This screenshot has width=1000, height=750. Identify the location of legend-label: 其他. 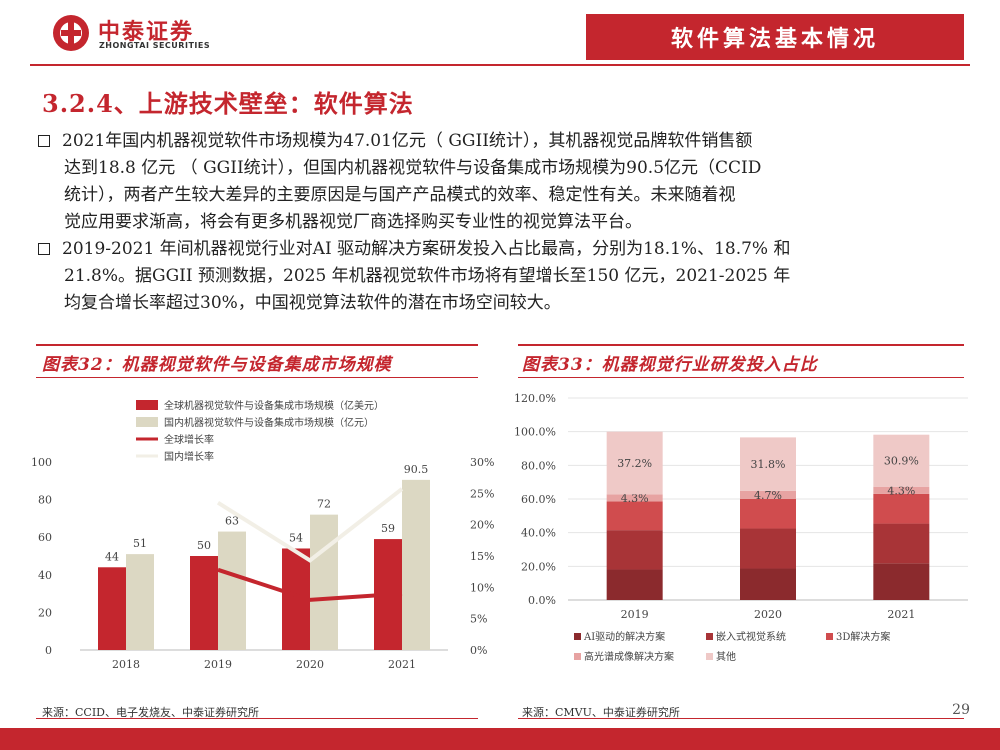
(726, 656).